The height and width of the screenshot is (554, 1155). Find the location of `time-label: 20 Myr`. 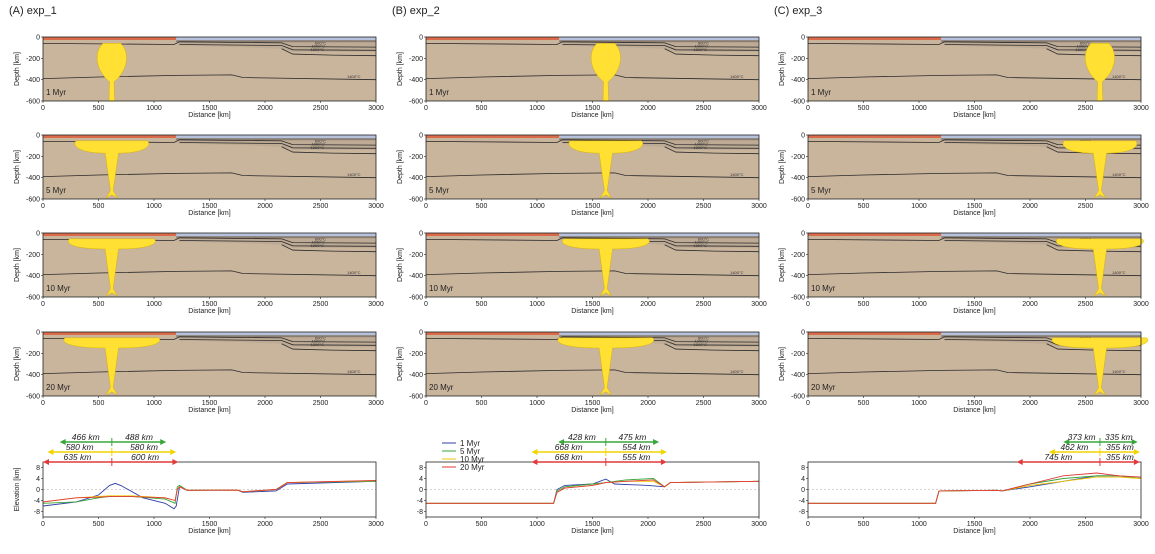

time-label: 20 Myr is located at coordinates (441, 387).